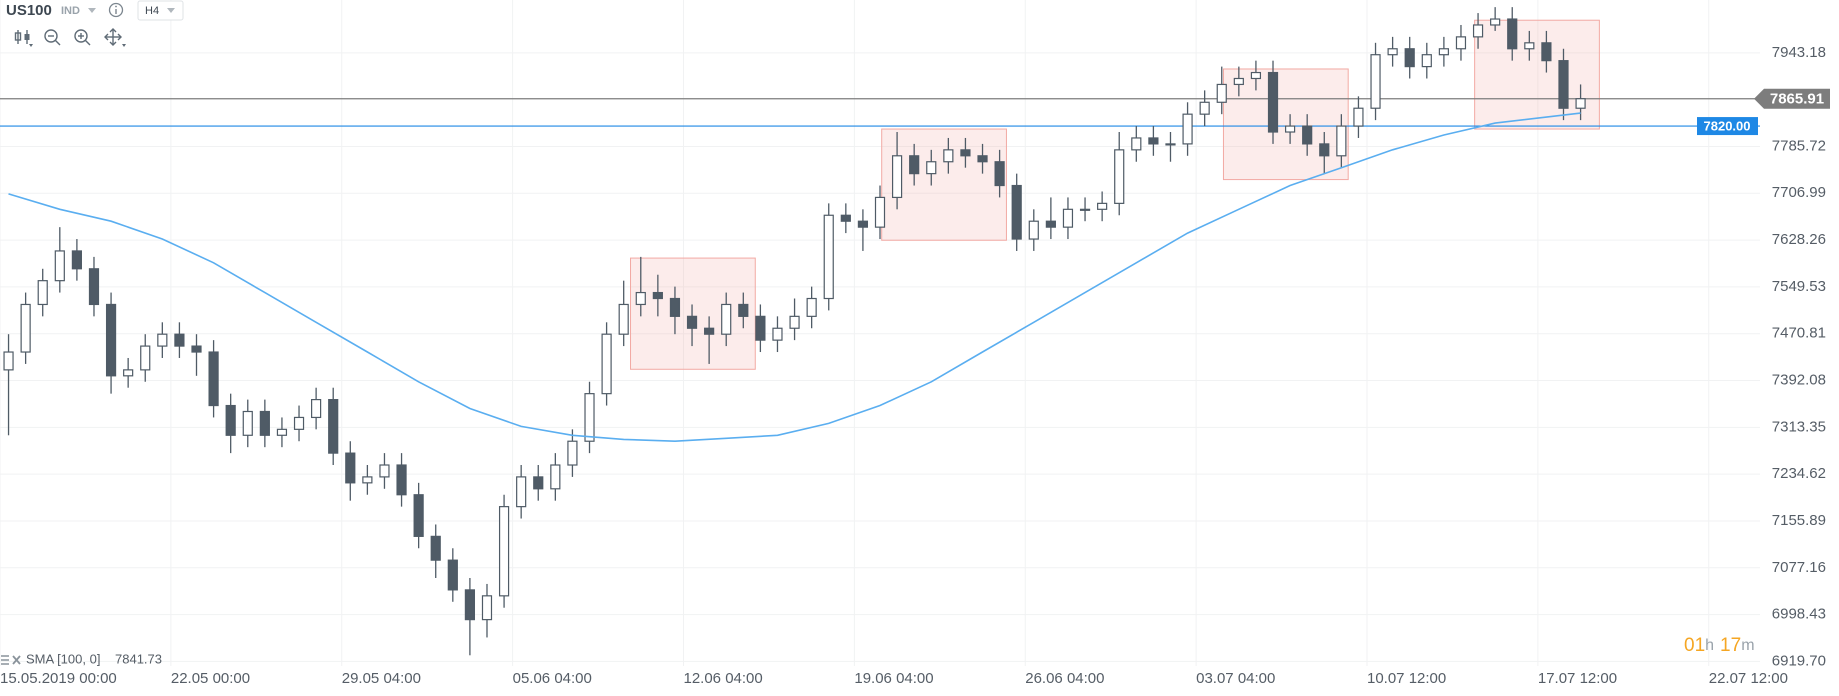  I want to click on info-icon, so click(116, 10).